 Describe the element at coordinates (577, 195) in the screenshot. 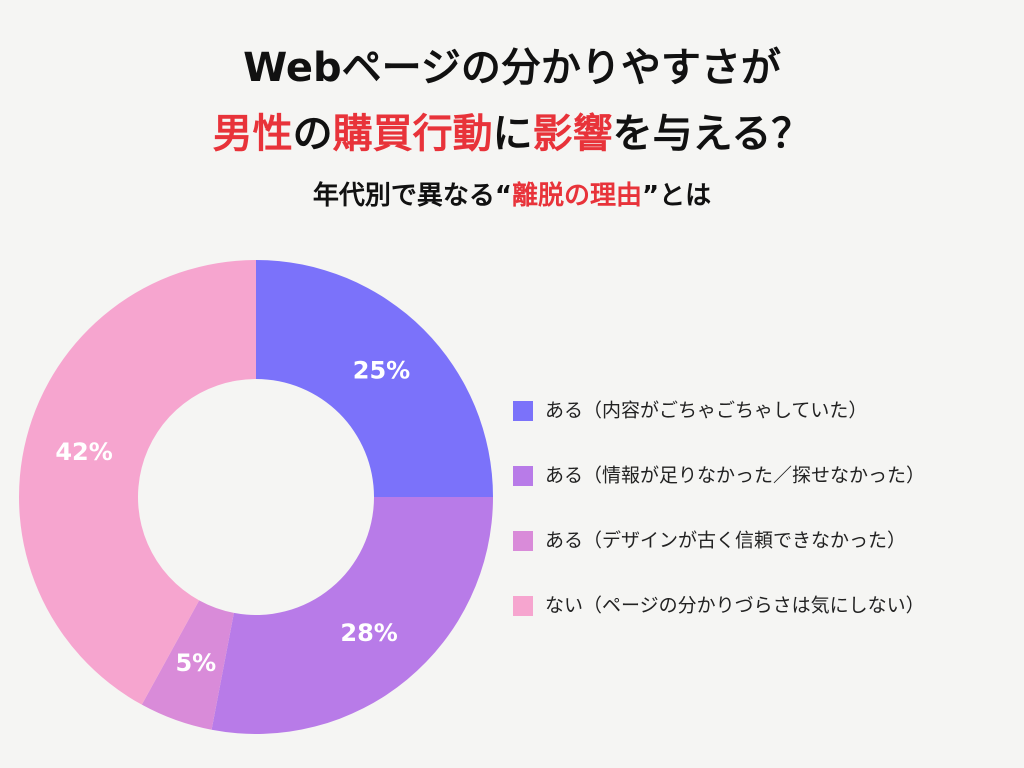

I see `chart-subtitle-part: 離脱の理由` at that location.